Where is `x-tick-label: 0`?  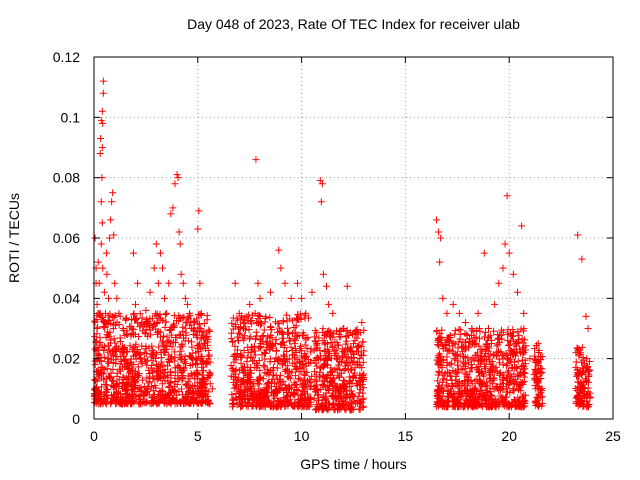
x-tick-label: 0 is located at coordinates (94, 436).